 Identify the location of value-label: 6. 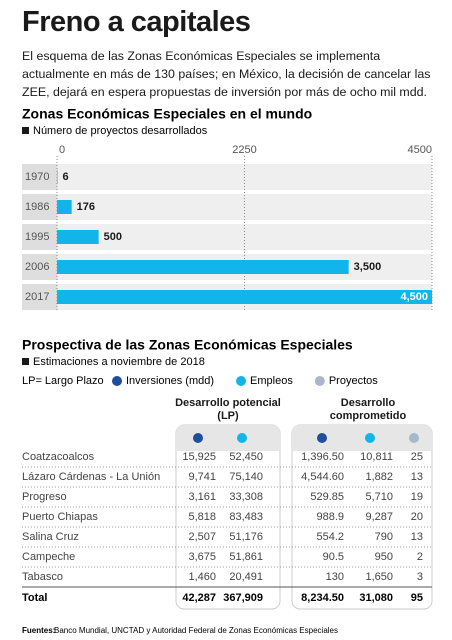
(66, 177).